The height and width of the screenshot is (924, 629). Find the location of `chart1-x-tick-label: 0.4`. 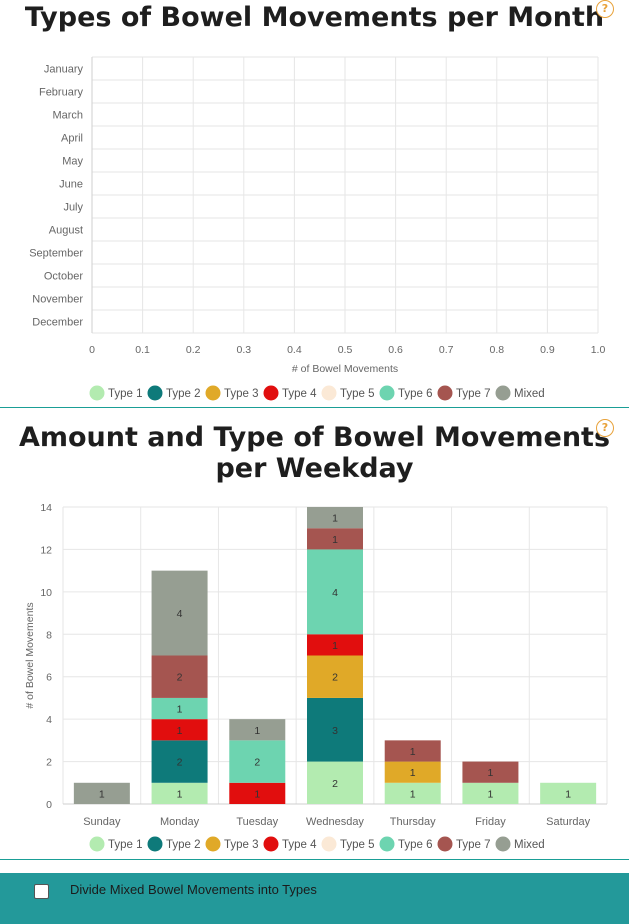

chart1-x-tick-label: 0.4 is located at coordinates (294, 350).